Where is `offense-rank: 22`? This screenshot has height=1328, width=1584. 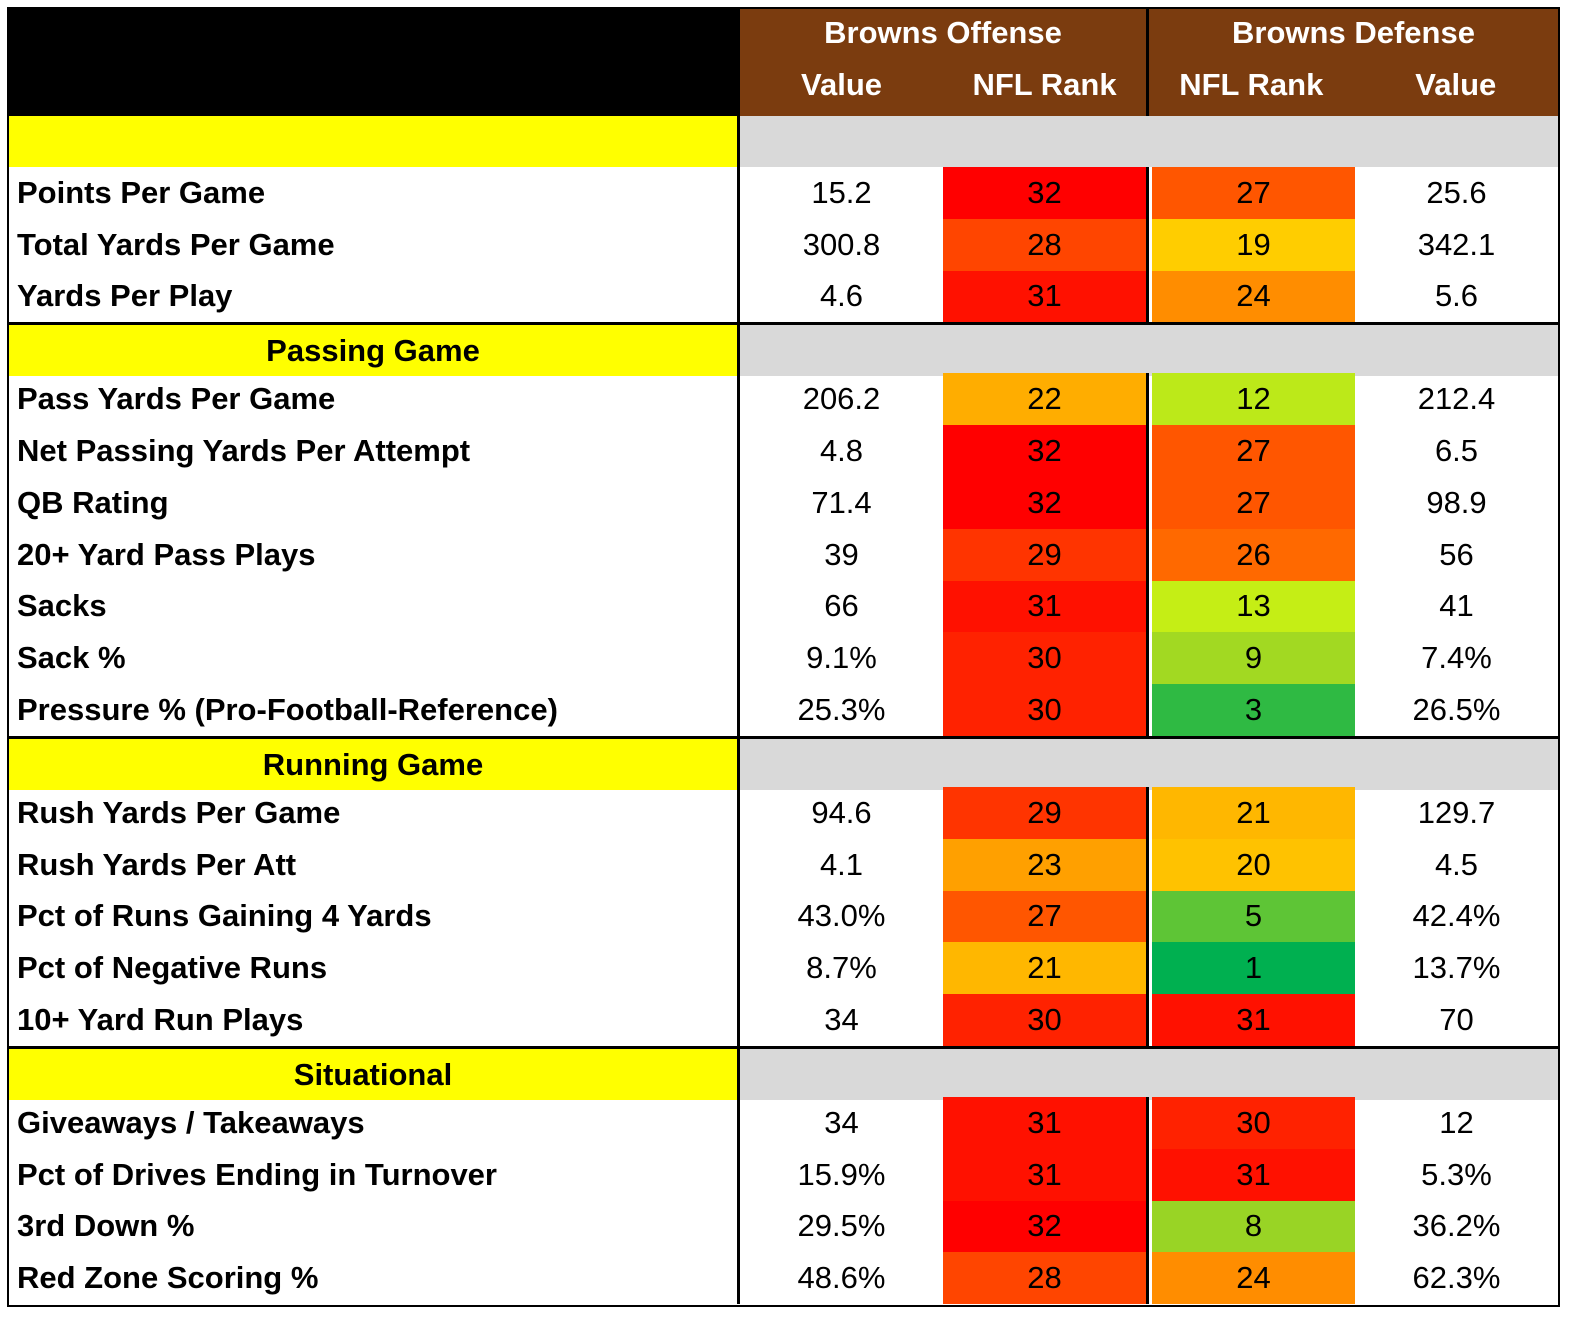
offense-rank: 22 is located at coordinates (1046, 399).